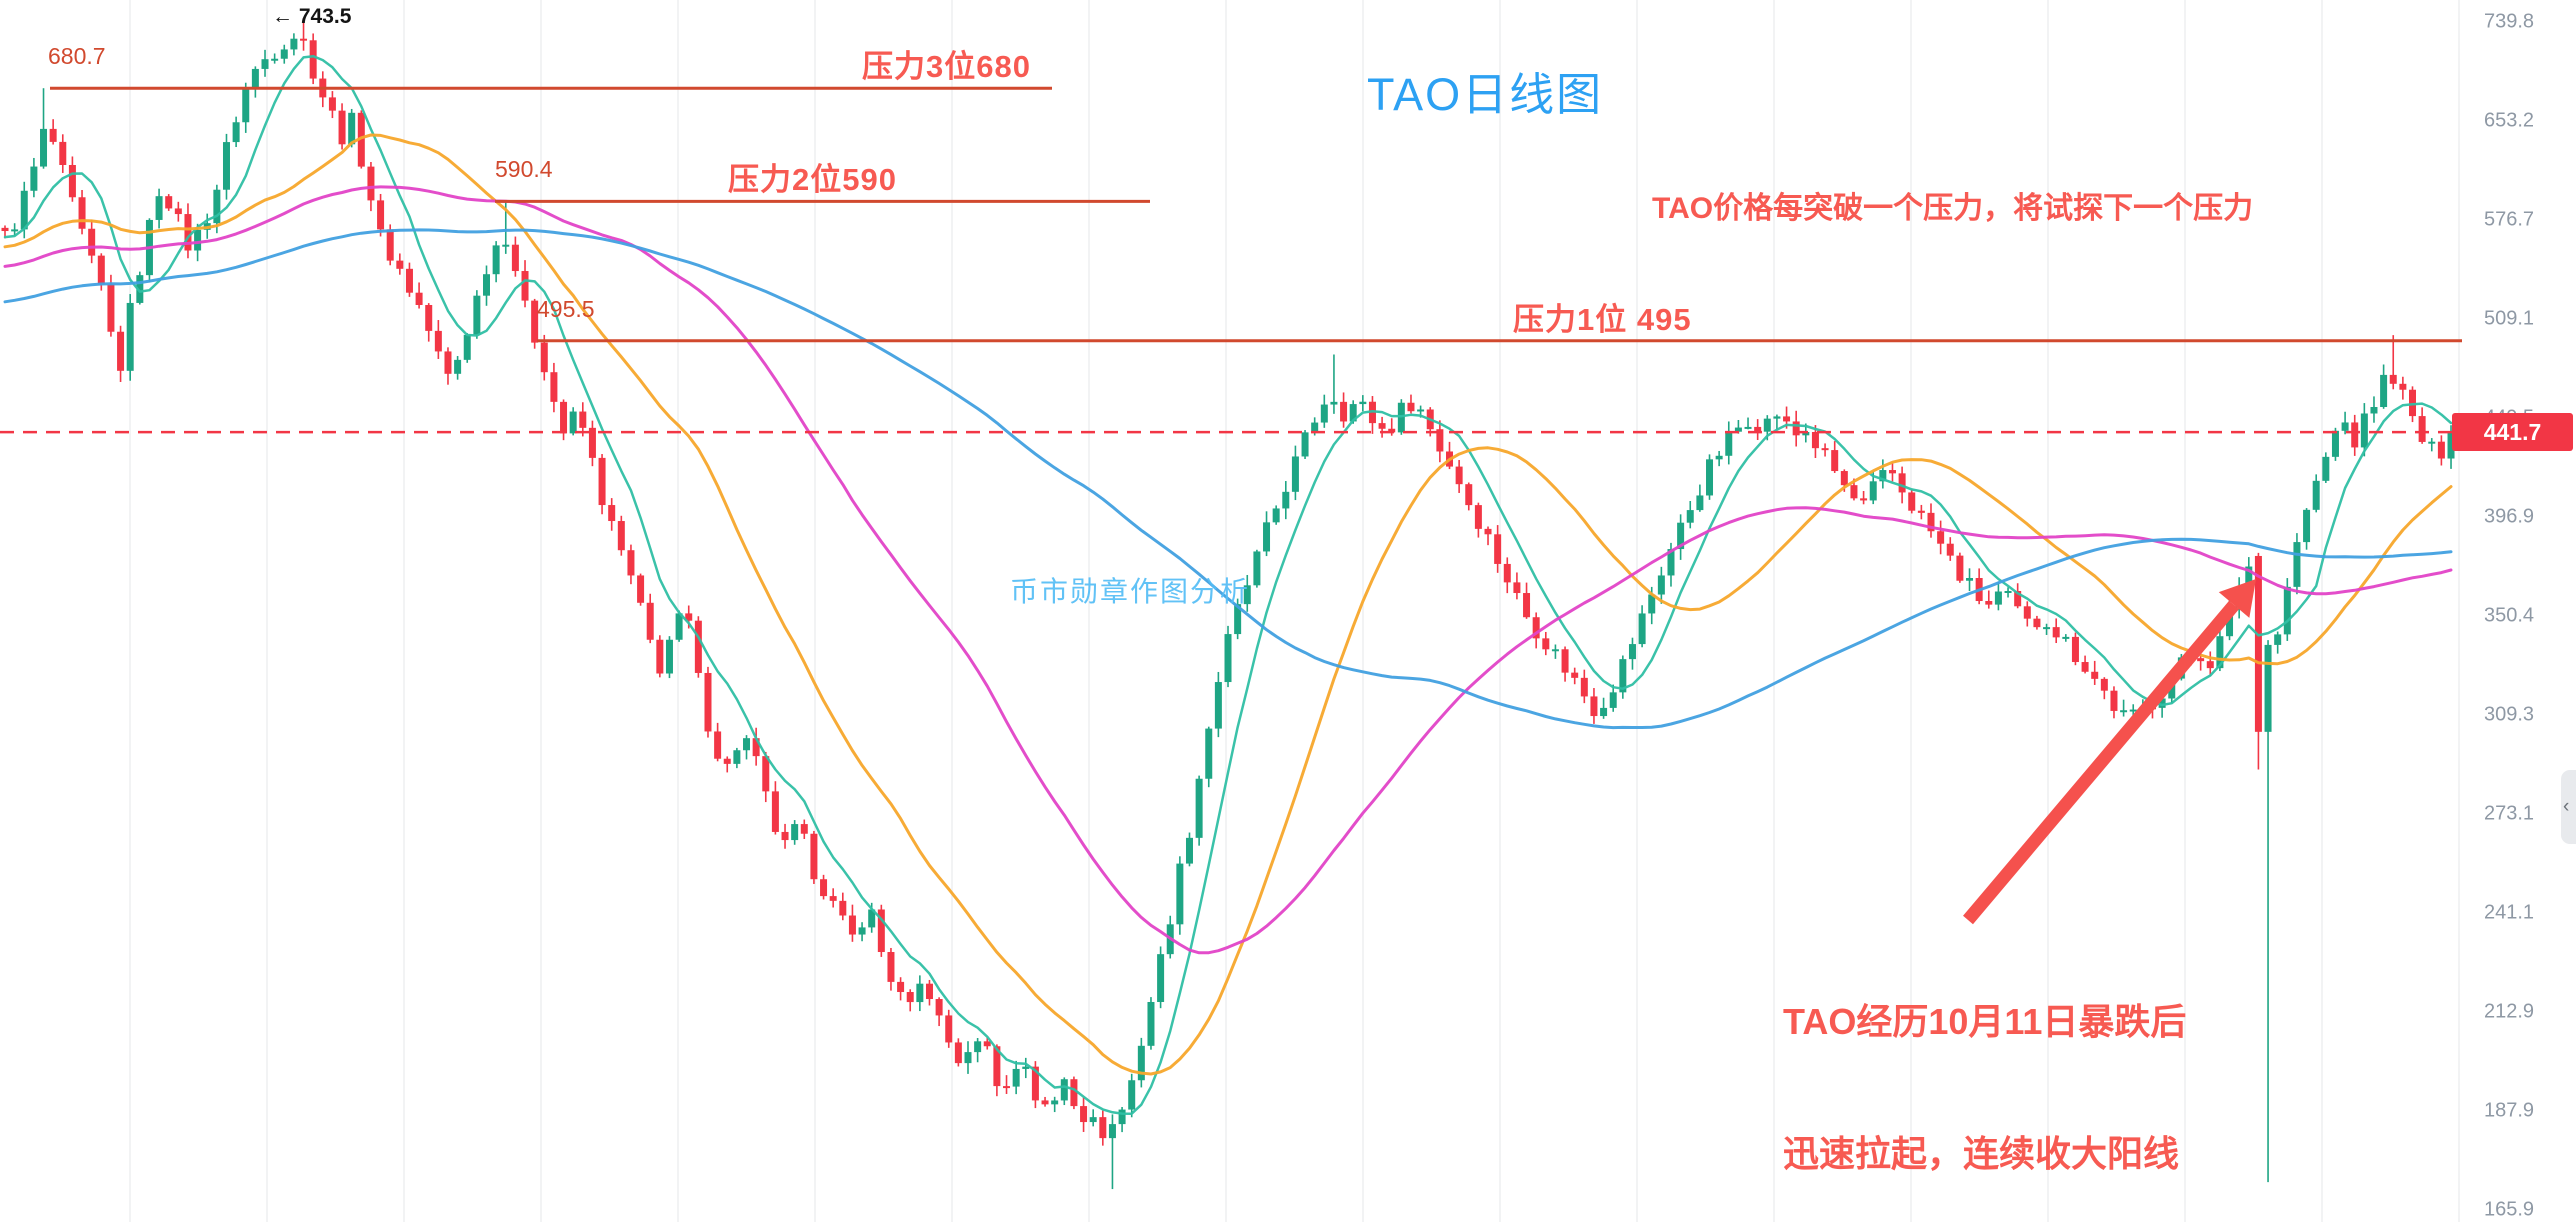  Describe the element at coordinates (566, 308) in the screenshot. I see `resistance-price-label: 495.5` at that location.